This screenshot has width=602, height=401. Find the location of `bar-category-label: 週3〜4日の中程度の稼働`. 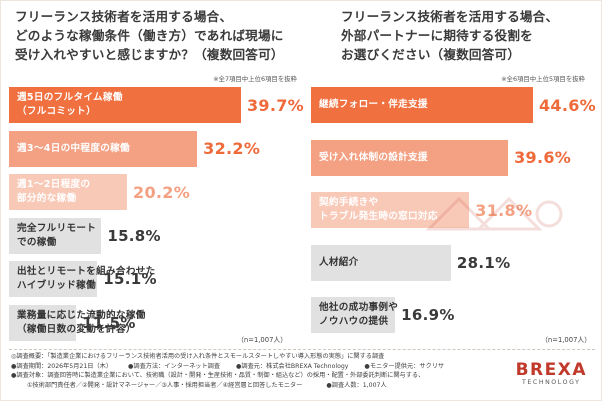

bar-category-label: 週3〜4日の中程度の稼働 is located at coordinates (73, 148).